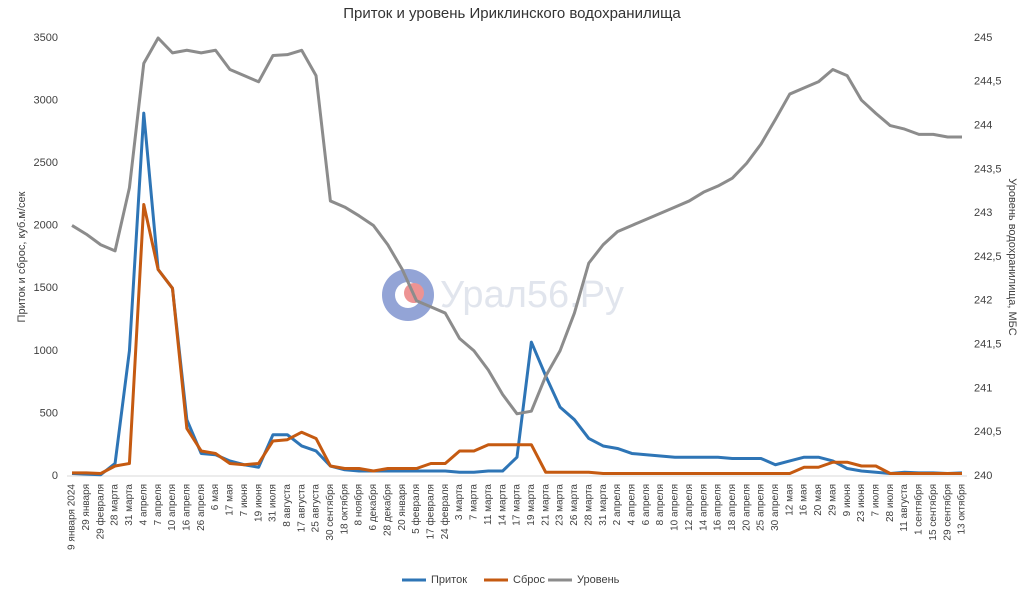  What do you see at coordinates (861, 503) in the screenshot?
I see `x-tick-label: 23 июня` at bounding box center [861, 503].